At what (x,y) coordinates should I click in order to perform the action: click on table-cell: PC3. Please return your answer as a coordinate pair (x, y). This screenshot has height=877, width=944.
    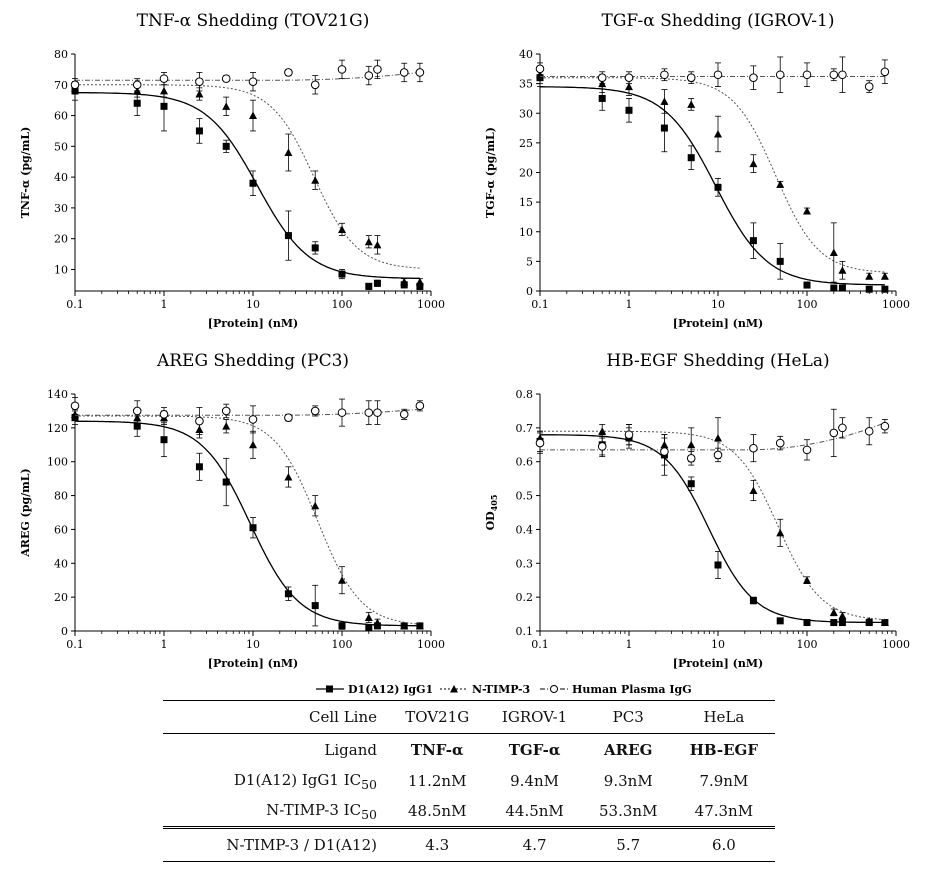
    Looking at the image, I should click on (628, 717).